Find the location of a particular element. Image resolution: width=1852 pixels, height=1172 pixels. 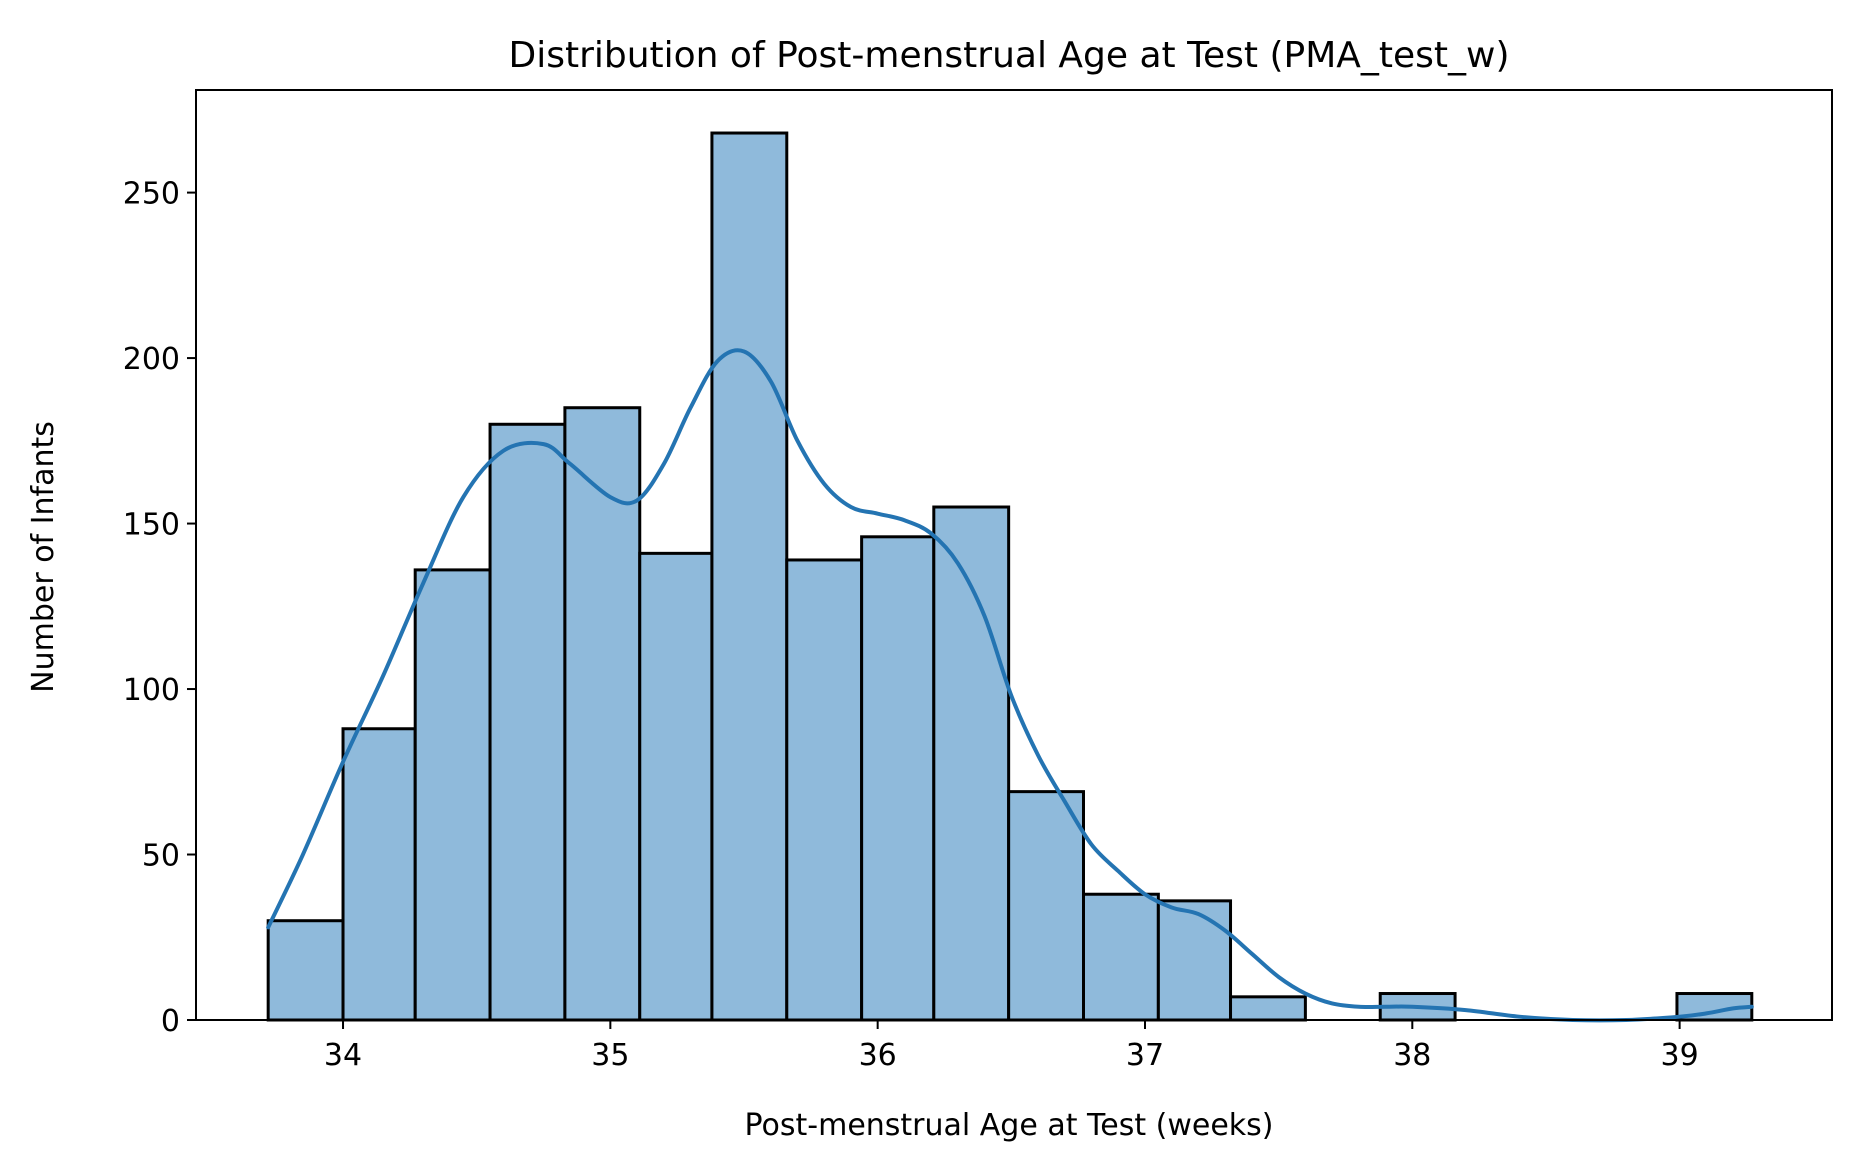

x-tick-label: 37 is located at coordinates (1145, 1055).